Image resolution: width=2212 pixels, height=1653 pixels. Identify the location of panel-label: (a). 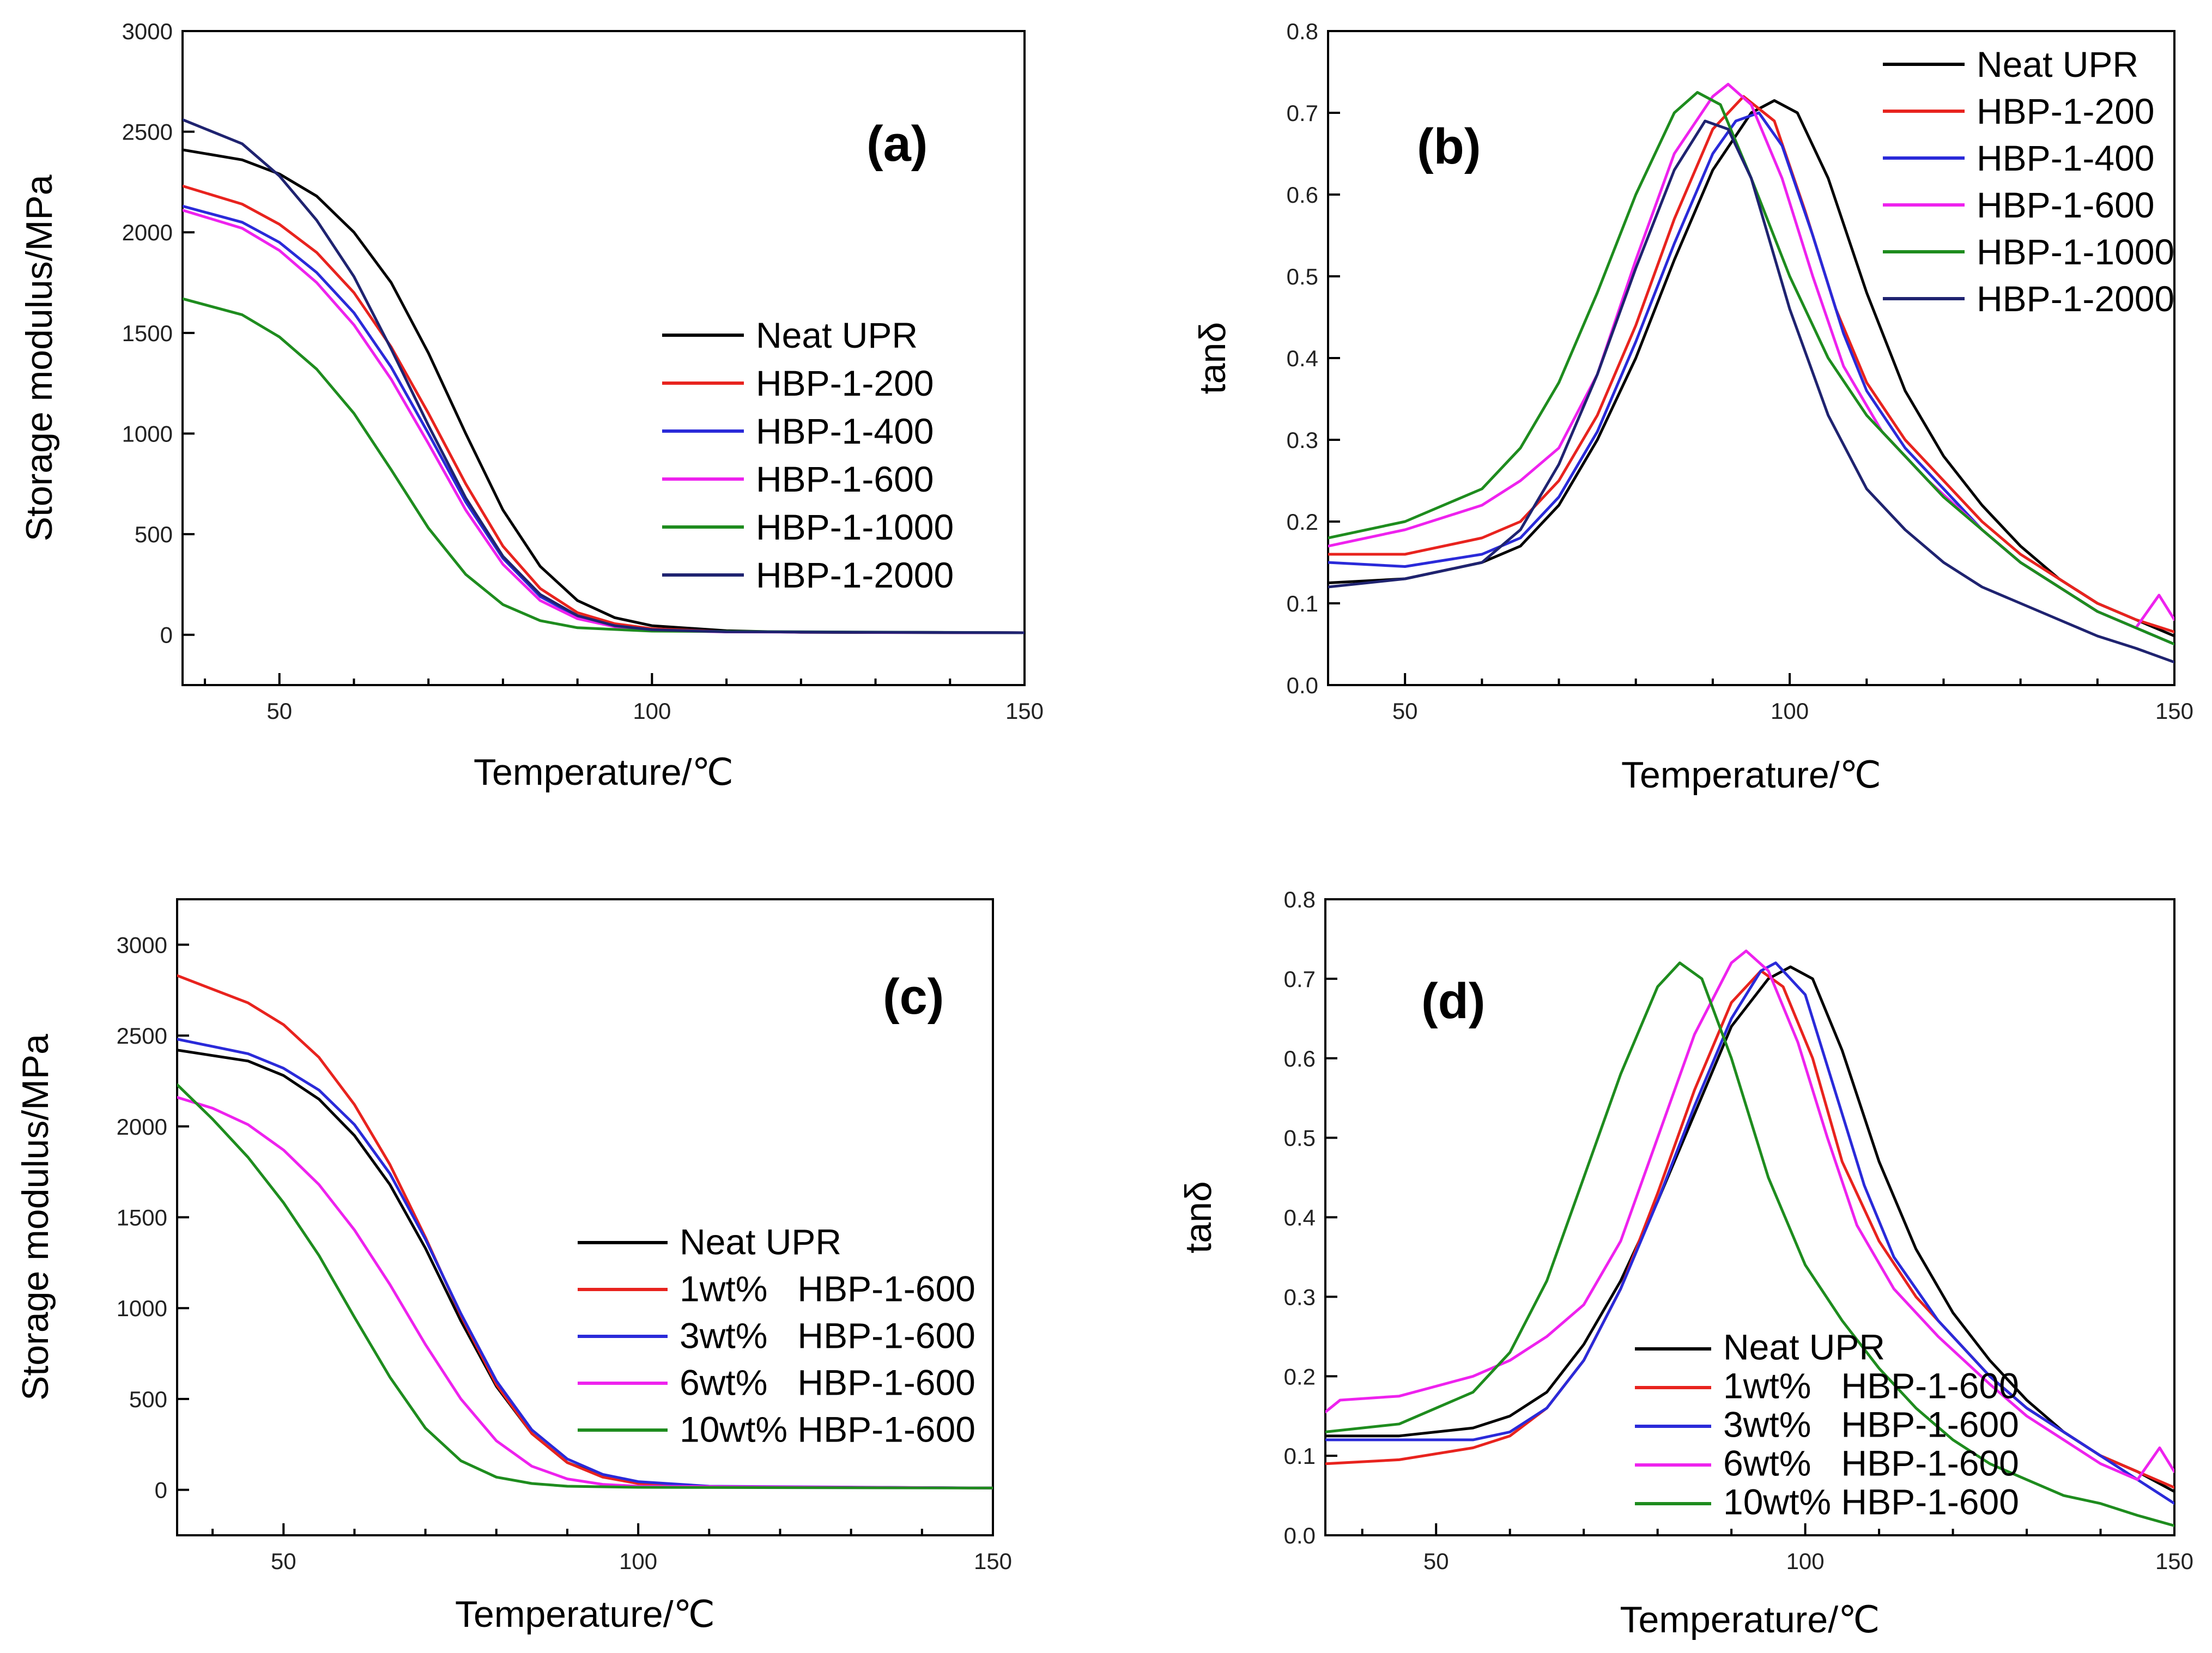
(897, 144).